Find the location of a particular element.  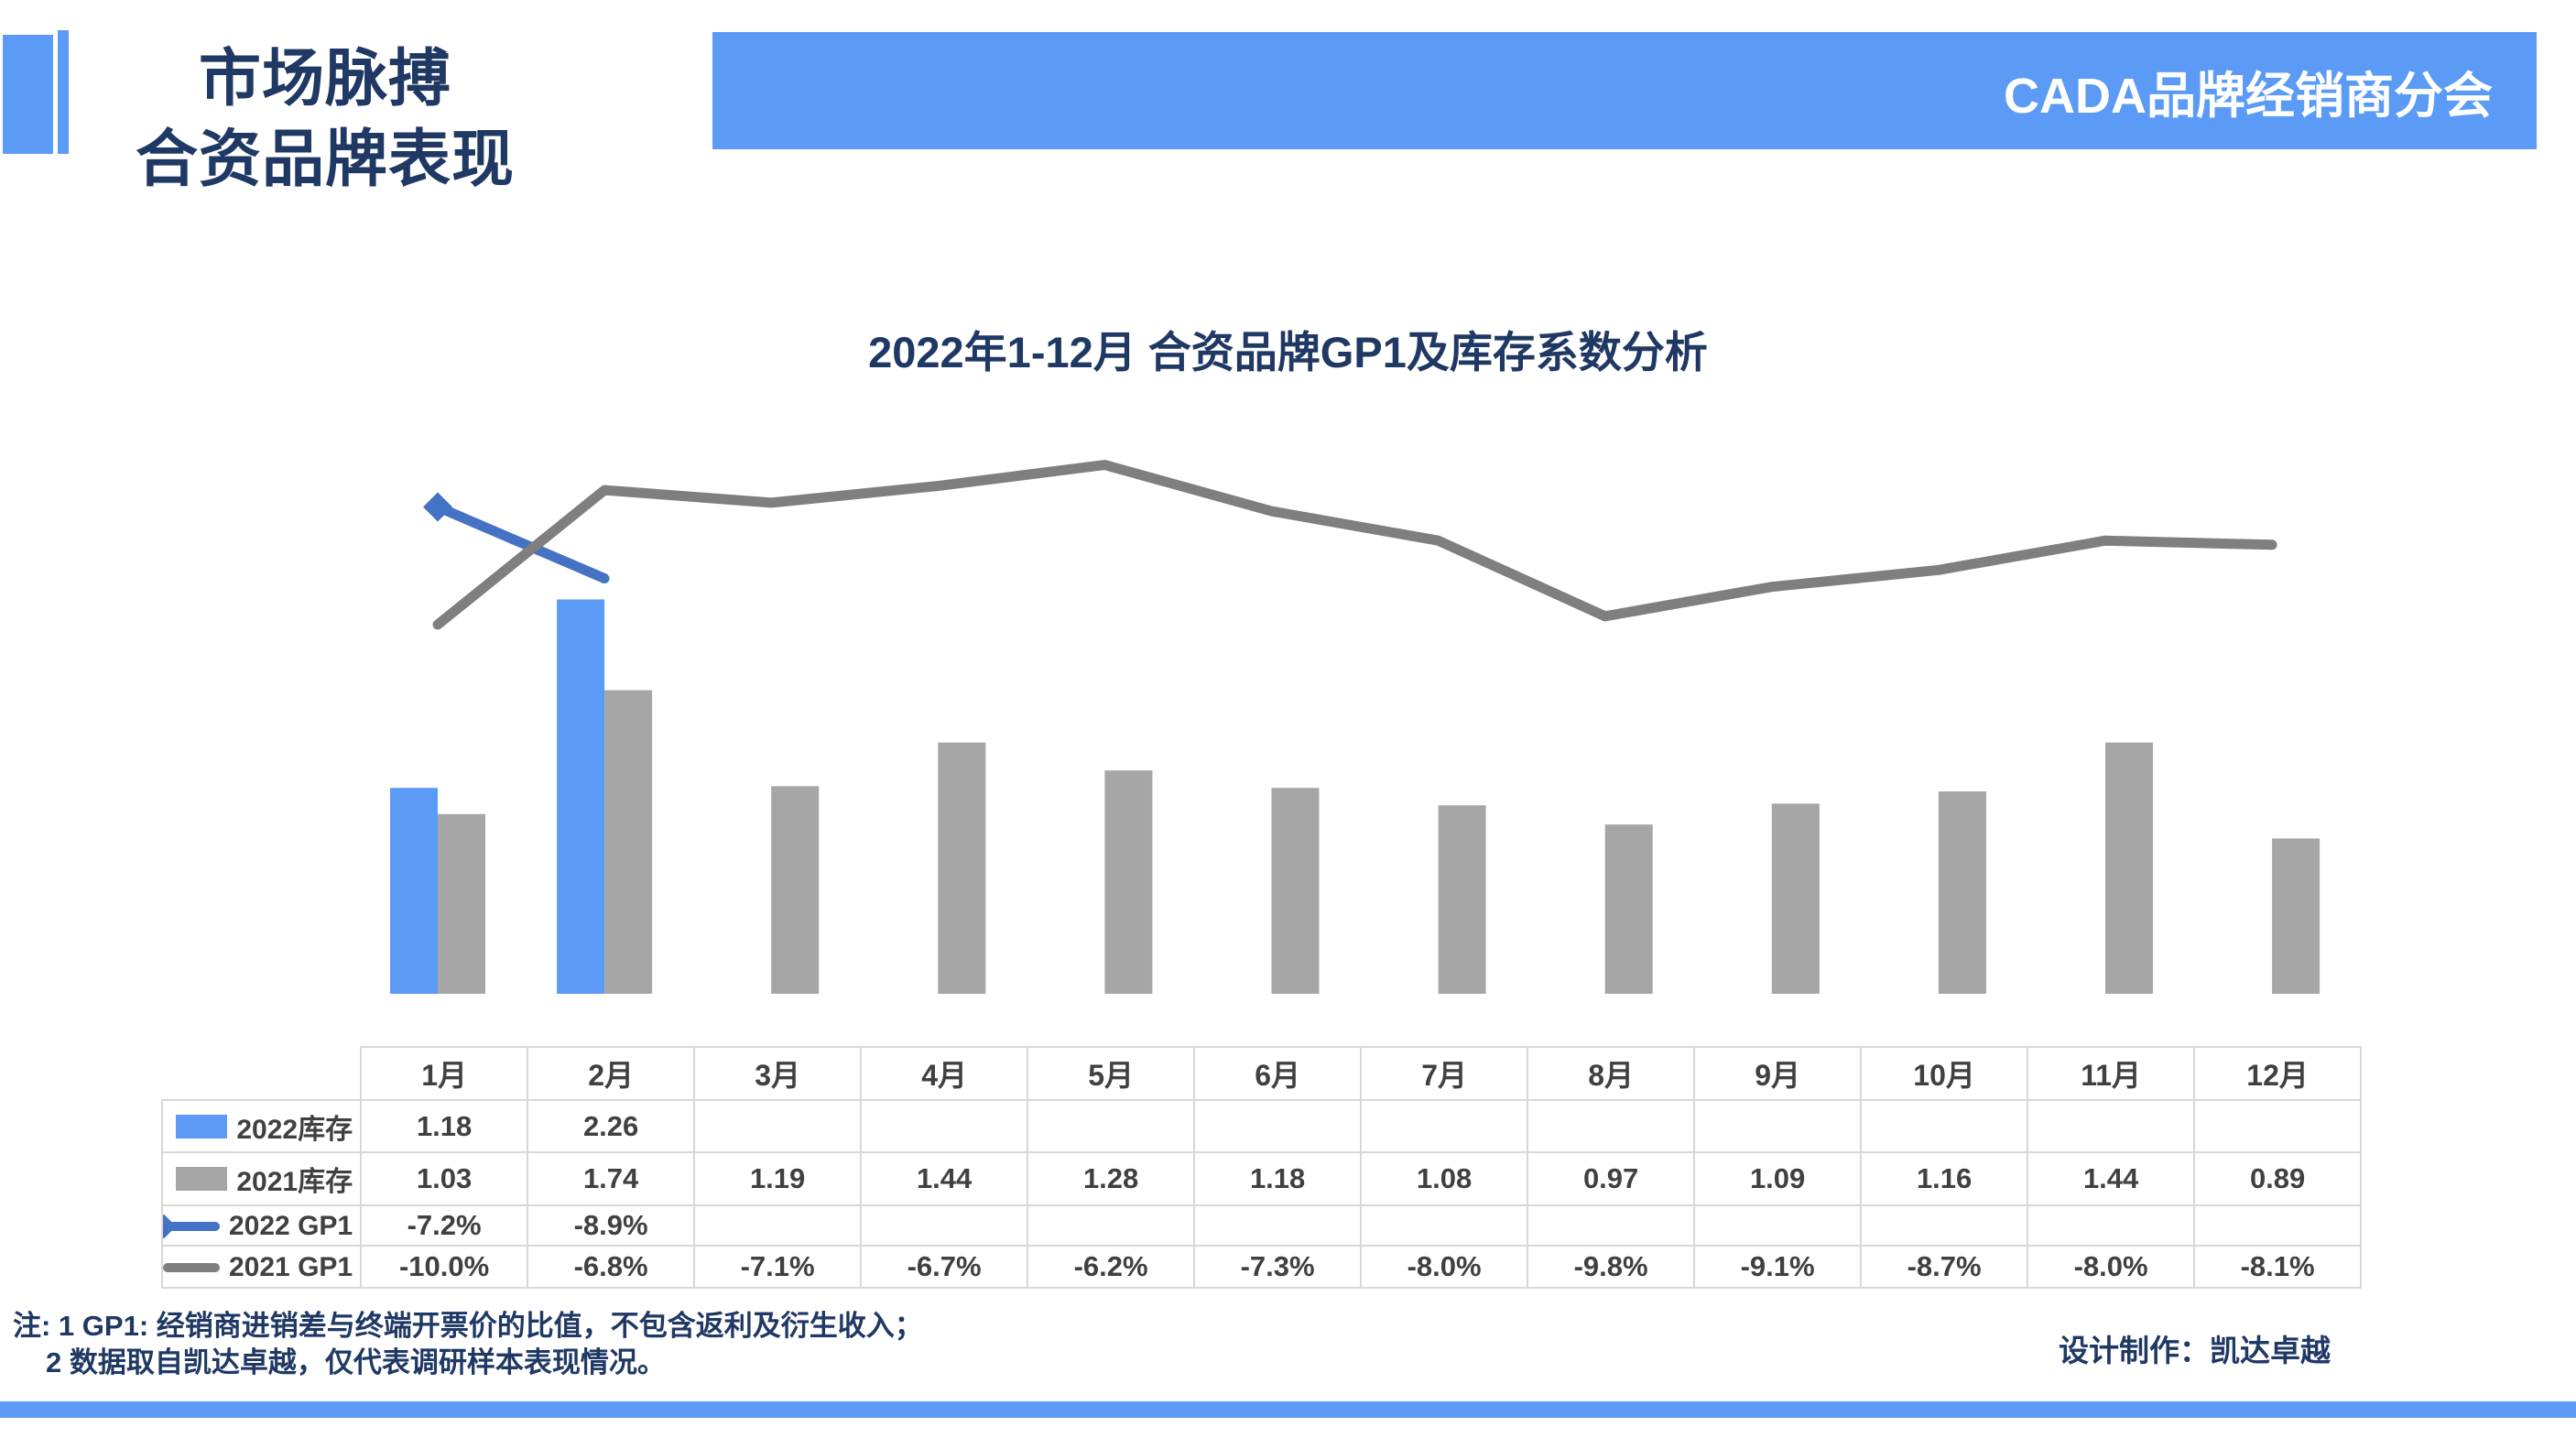

month-header: 12月 is located at coordinates (2278, 1073).